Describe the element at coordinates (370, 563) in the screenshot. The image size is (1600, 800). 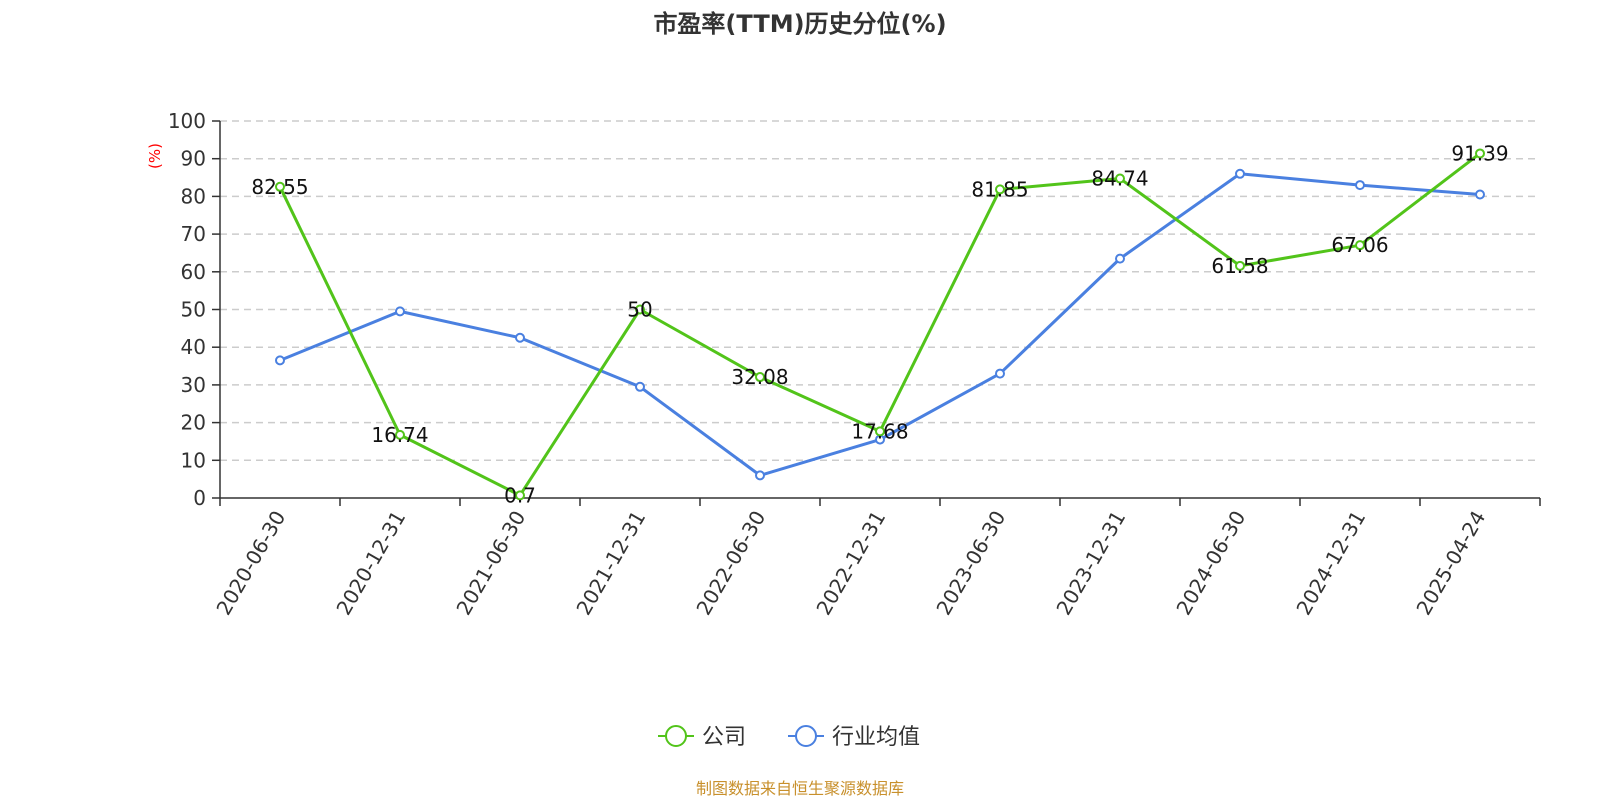
I see `x-tick-label: 2020-12-31` at that location.